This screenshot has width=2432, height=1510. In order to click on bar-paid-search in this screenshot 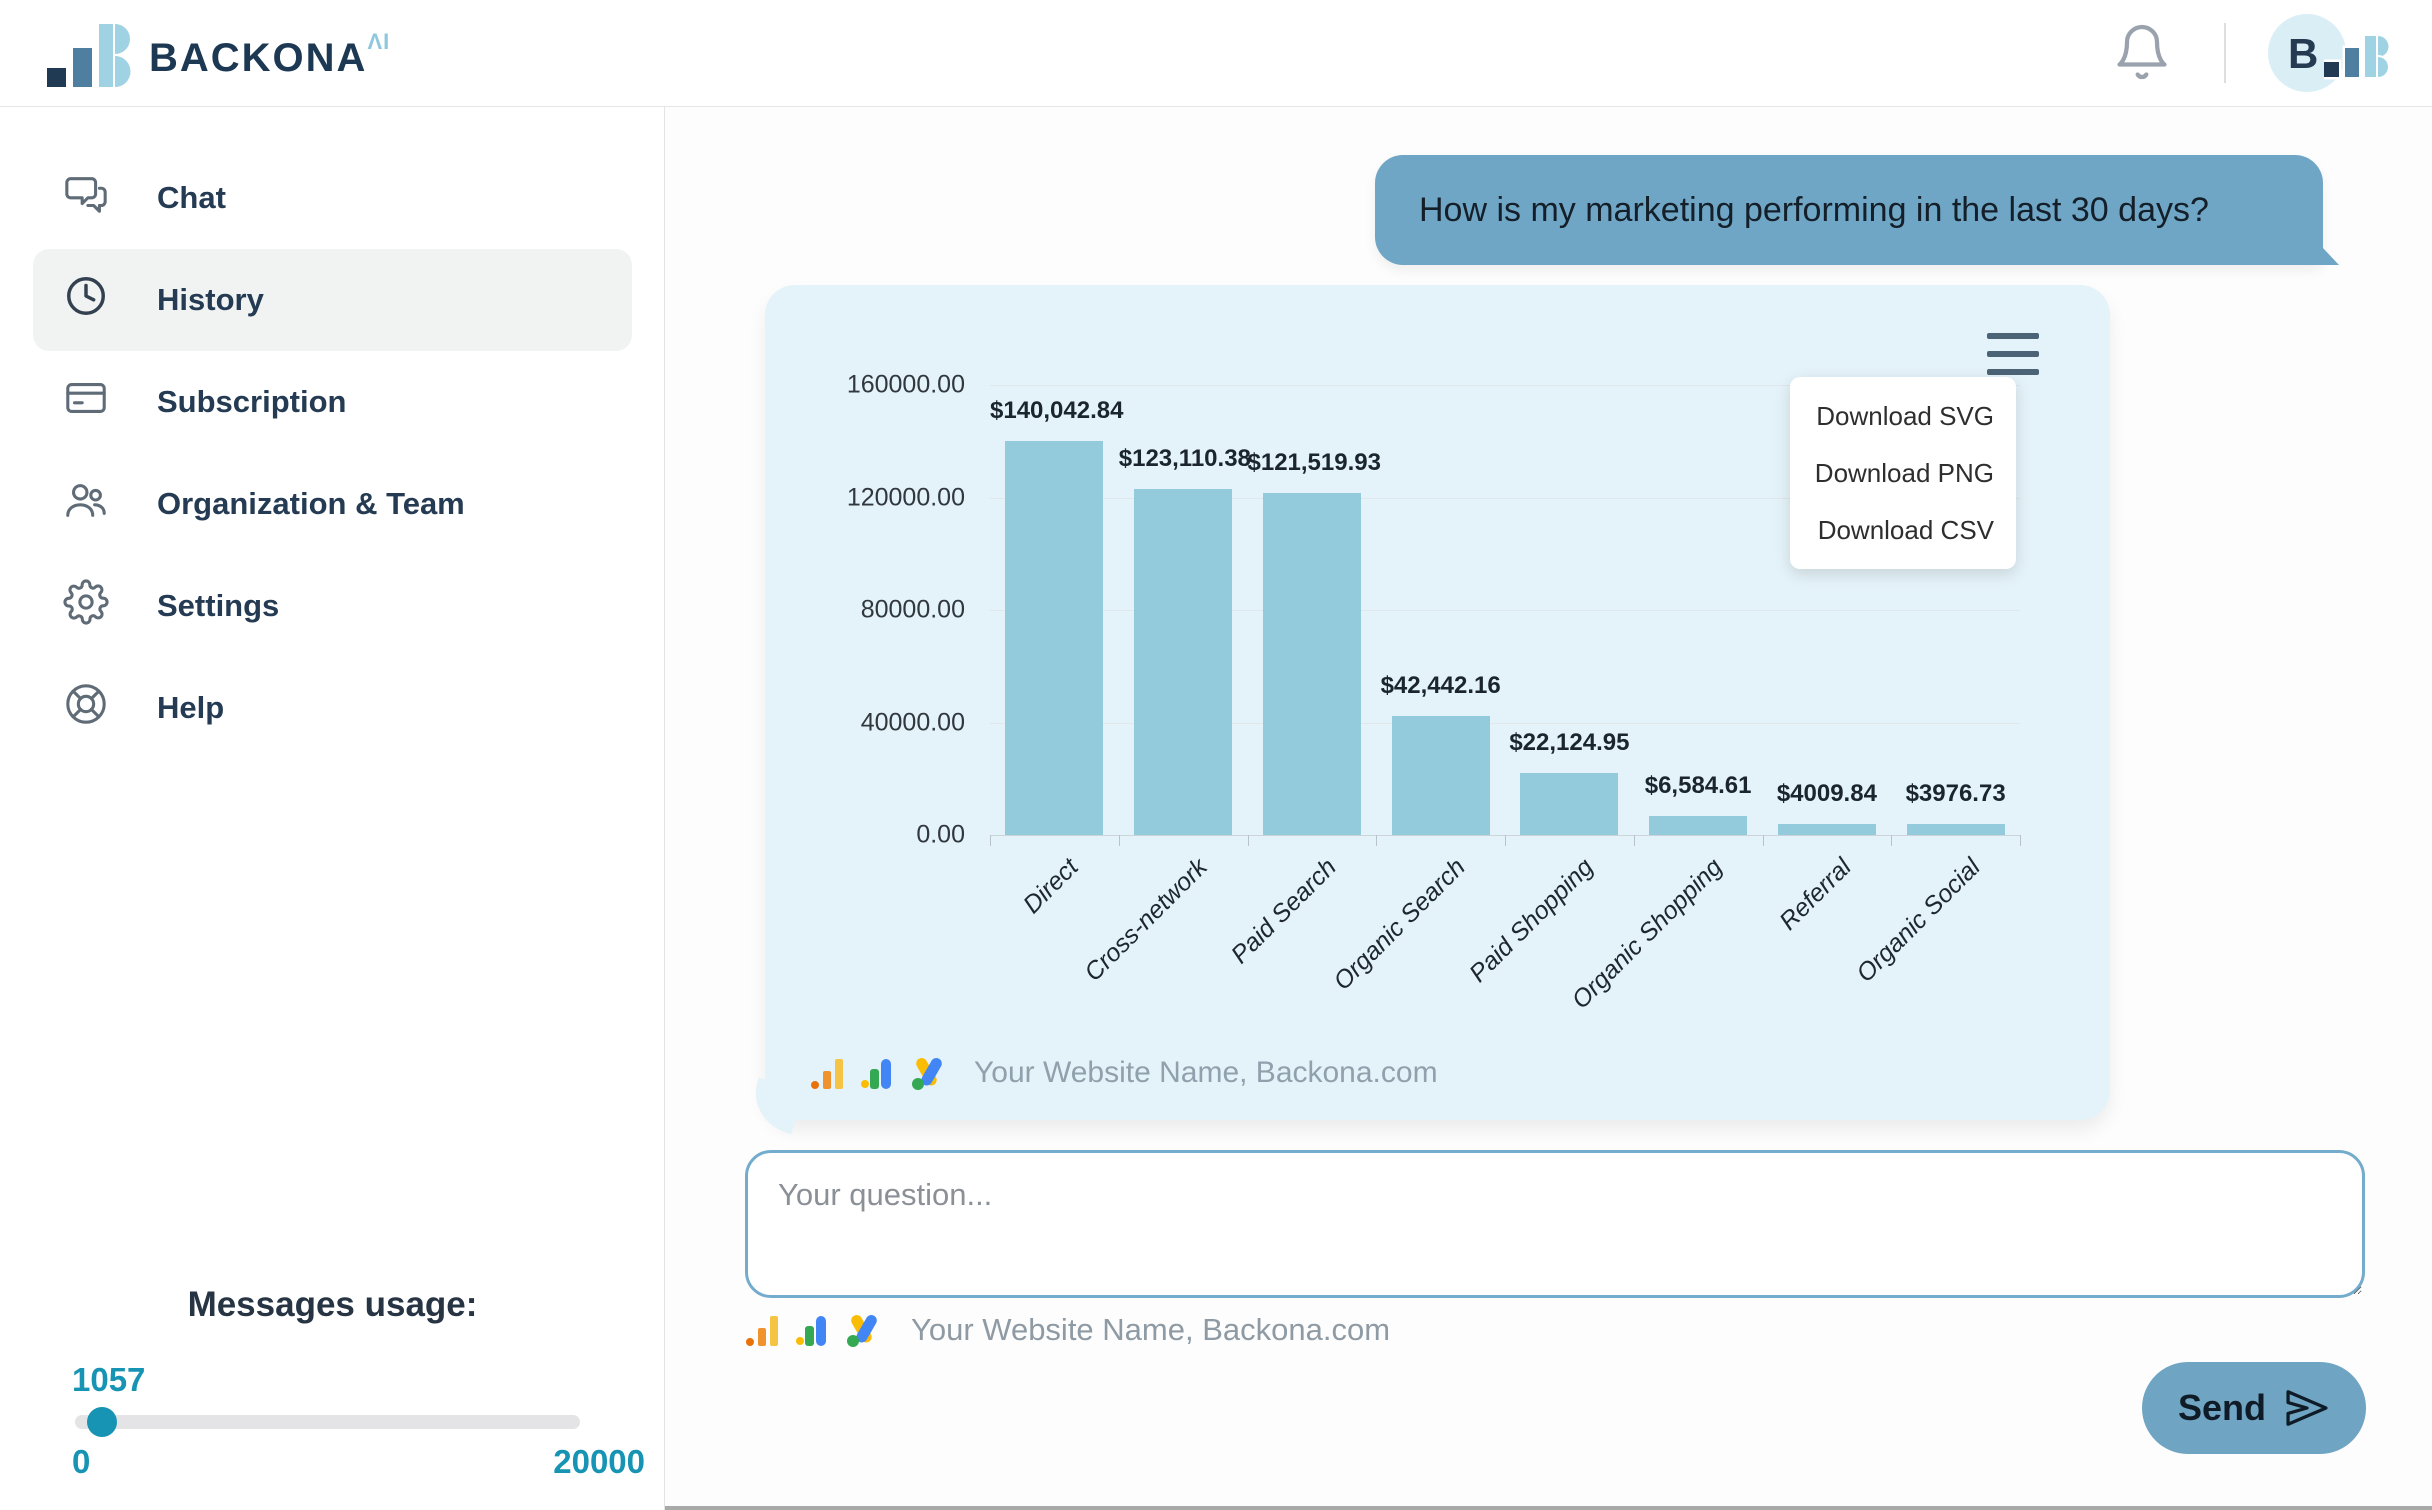, I will do `click(1311, 664)`.